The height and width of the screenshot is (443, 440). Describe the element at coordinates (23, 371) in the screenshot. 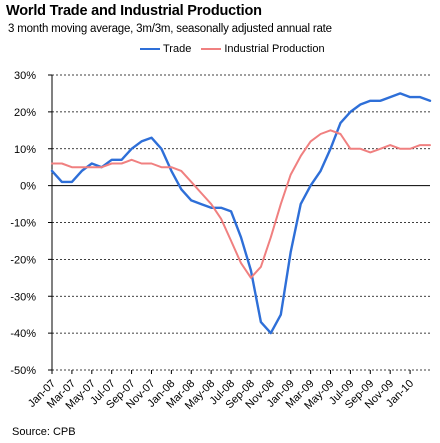

I see `y-tick-label: -50%` at that location.